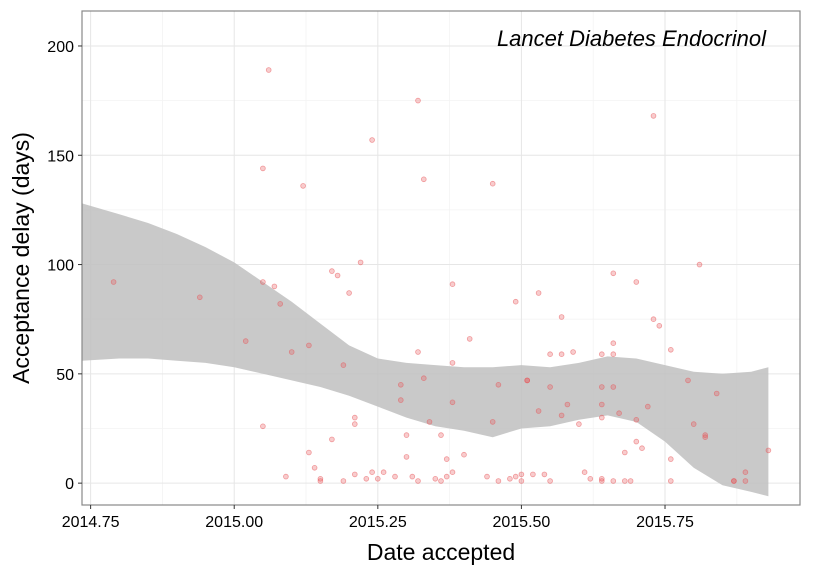  What do you see at coordinates (60, 266) in the screenshot?
I see `y-tick-label: 100` at bounding box center [60, 266].